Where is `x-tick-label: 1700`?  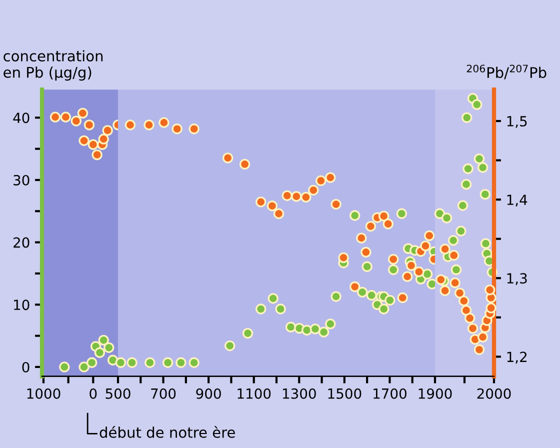
x-tick-label: 1700 is located at coordinates (390, 393).